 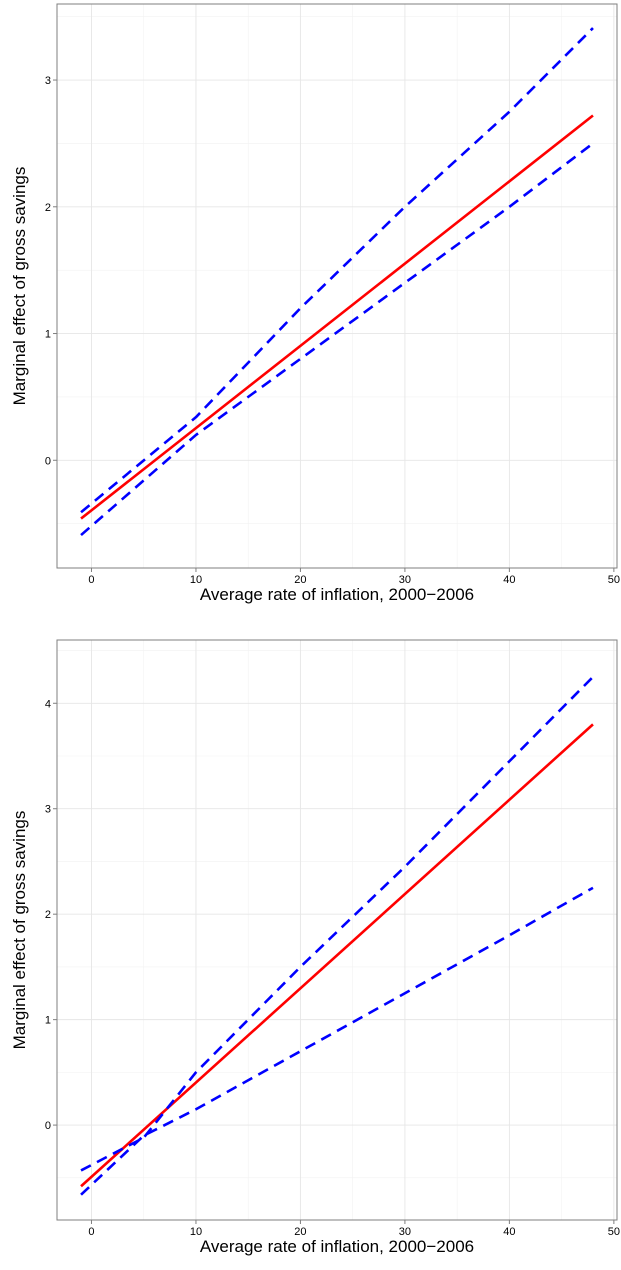 I want to click on y-tick-label: 4, so click(x=48, y=704).